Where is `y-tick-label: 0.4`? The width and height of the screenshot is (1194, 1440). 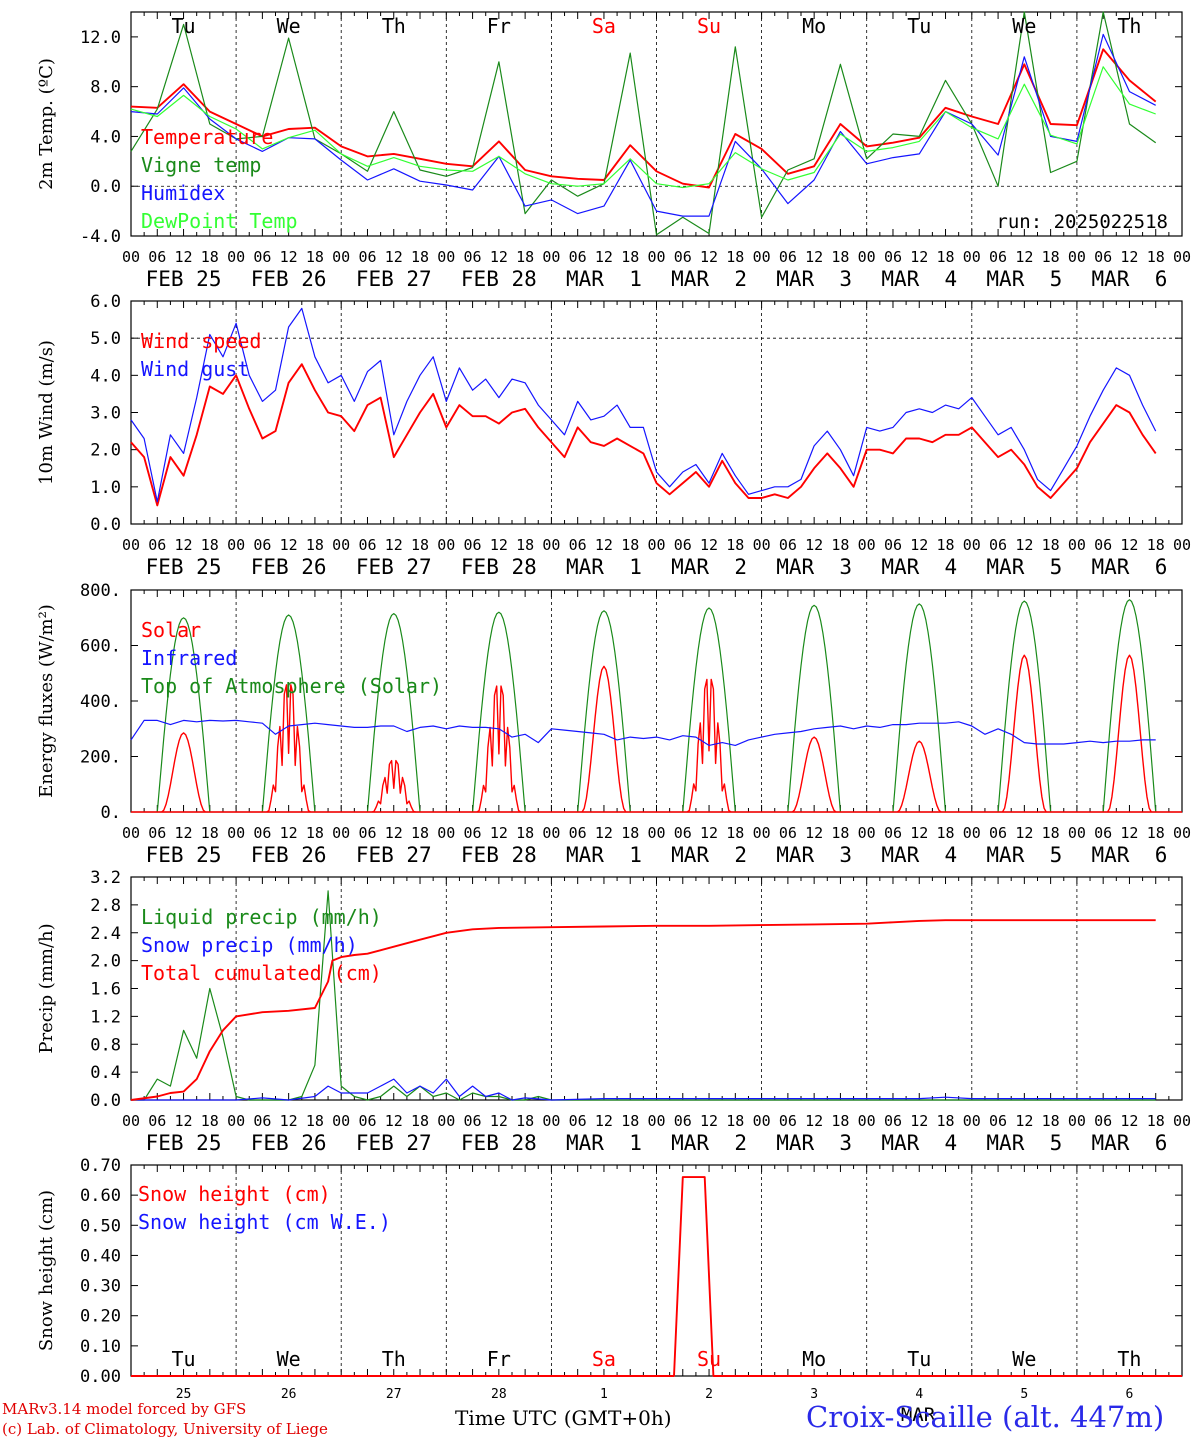
y-tick-label: 0.4 is located at coordinates (105, 1073).